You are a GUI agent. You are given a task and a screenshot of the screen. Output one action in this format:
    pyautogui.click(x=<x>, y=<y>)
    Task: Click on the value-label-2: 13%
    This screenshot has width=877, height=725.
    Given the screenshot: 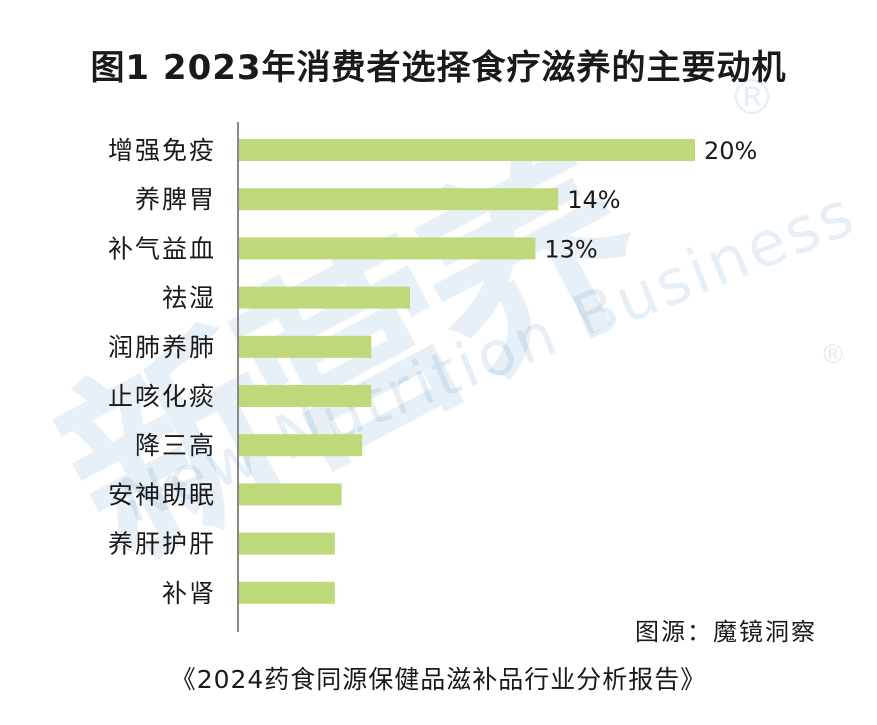 What is the action you would take?
    pyautogui.click(x=570, y=249)
    